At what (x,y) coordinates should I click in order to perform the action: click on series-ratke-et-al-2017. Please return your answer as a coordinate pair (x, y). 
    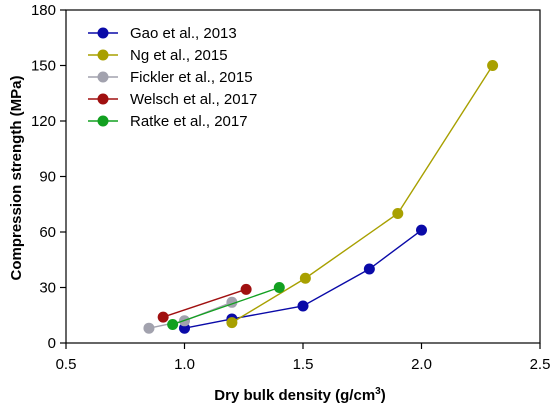
    Looking at the image, I should click on (226, 306).